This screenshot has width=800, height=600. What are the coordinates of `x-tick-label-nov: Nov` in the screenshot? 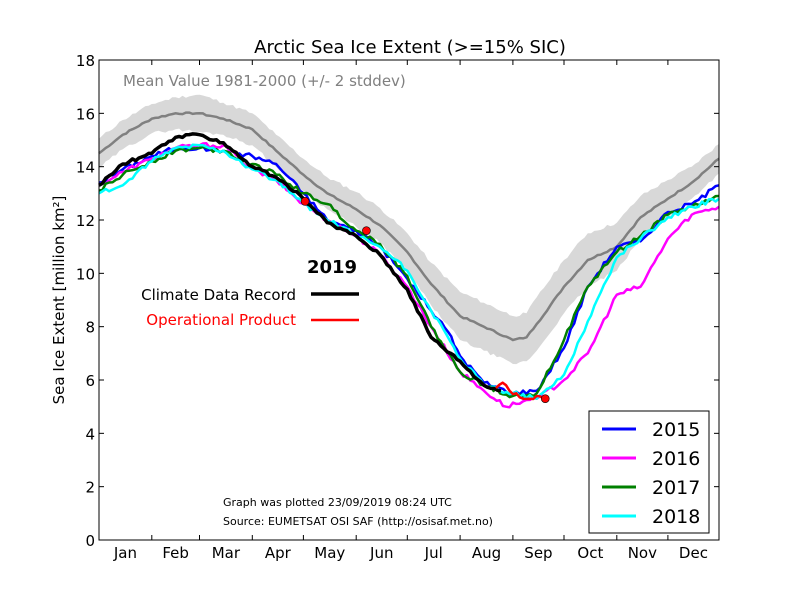 It's located at (642, 553).